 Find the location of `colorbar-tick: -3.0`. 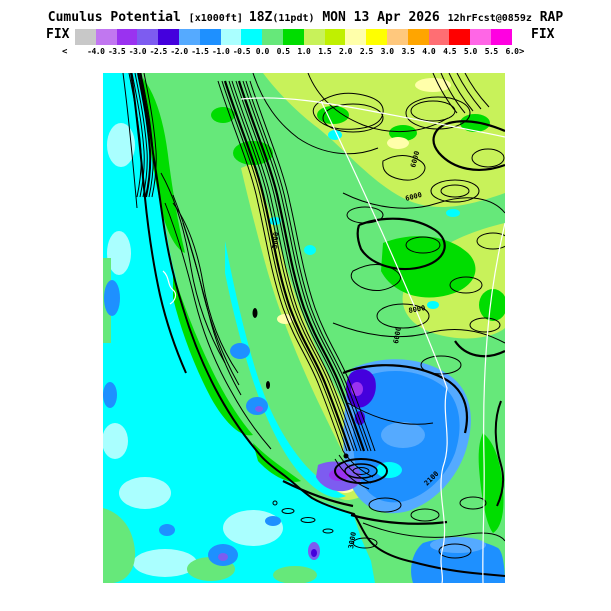

colorbar-tick: -3.0 is located at coordinates (137, 51).